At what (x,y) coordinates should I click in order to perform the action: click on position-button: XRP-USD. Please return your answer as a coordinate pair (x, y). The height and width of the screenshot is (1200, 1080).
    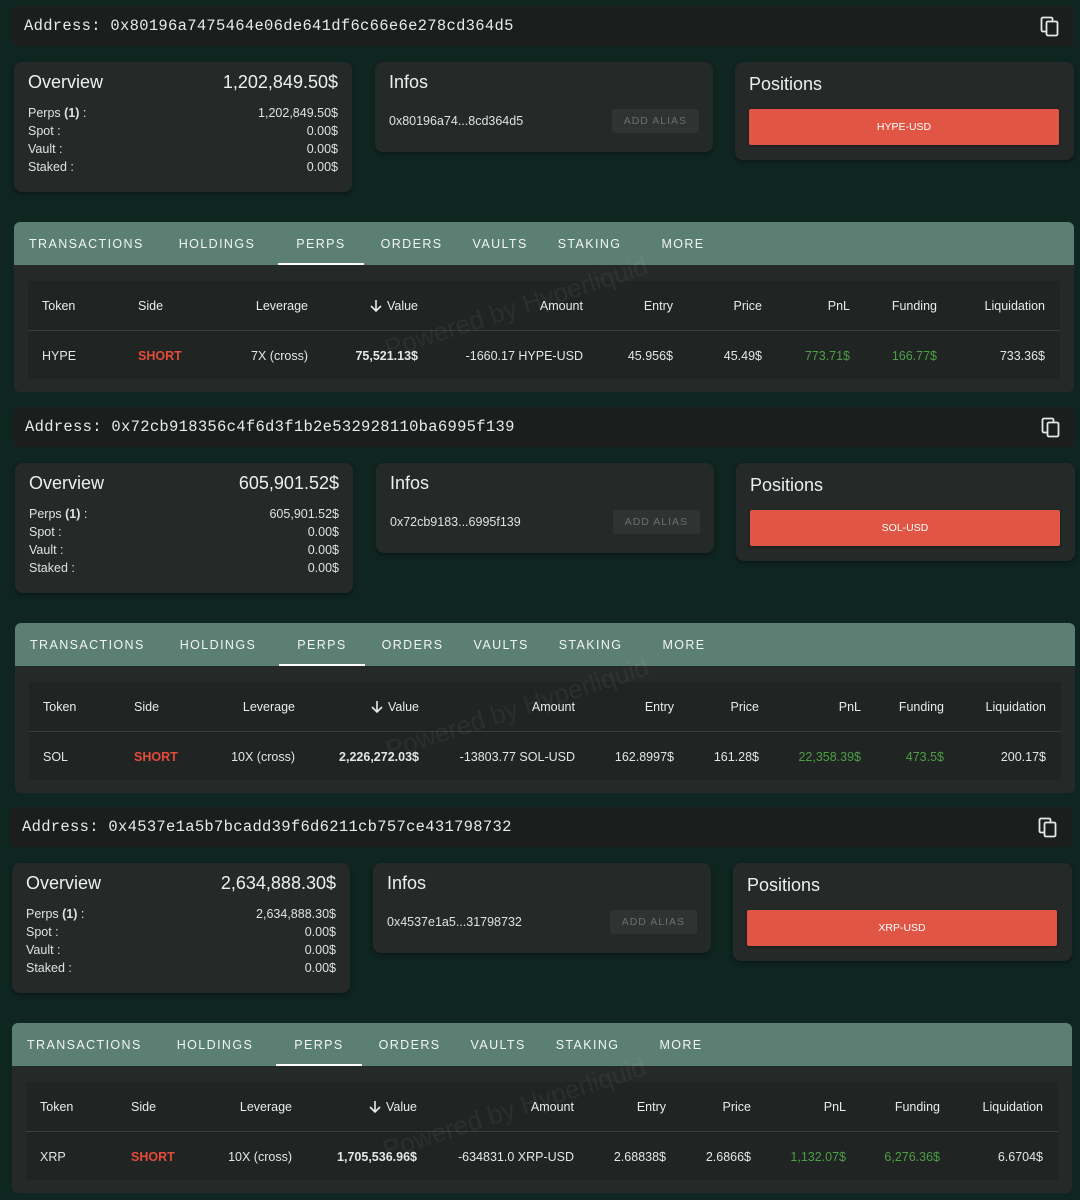
    Looking at the image, I should click on (902, 928).